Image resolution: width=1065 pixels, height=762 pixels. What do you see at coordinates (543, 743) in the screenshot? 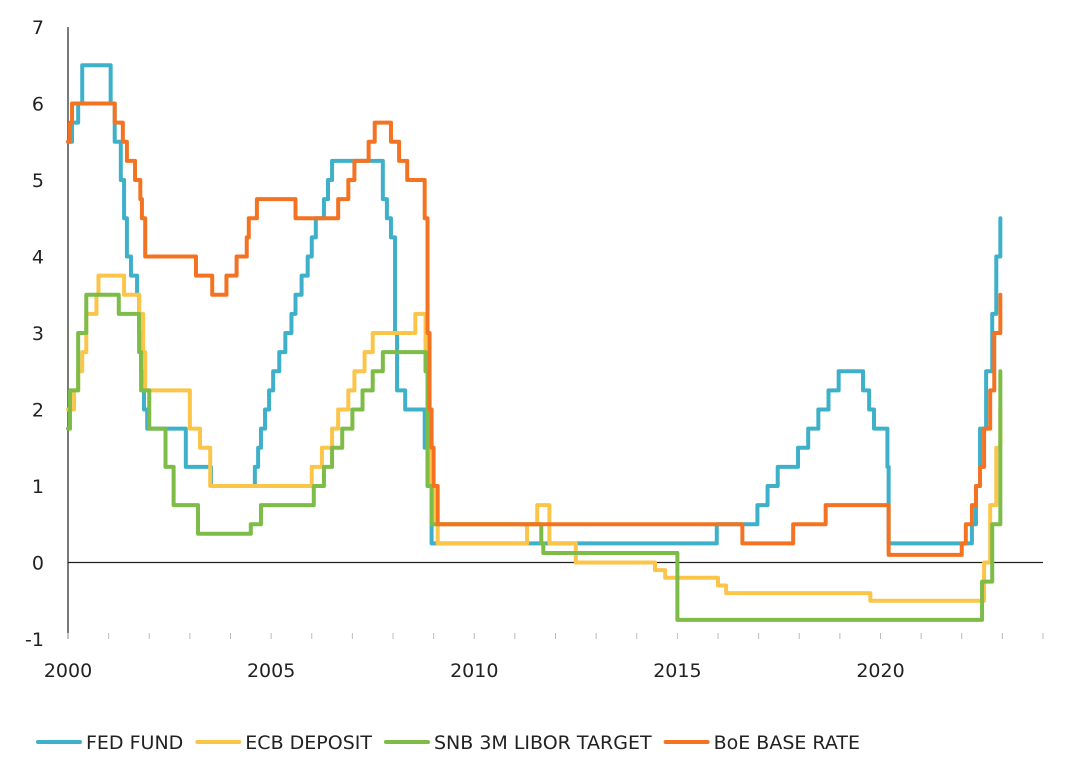
I see `legend-label: SNB 3M LIBOR TARGET` at bounding box center [543, 743].